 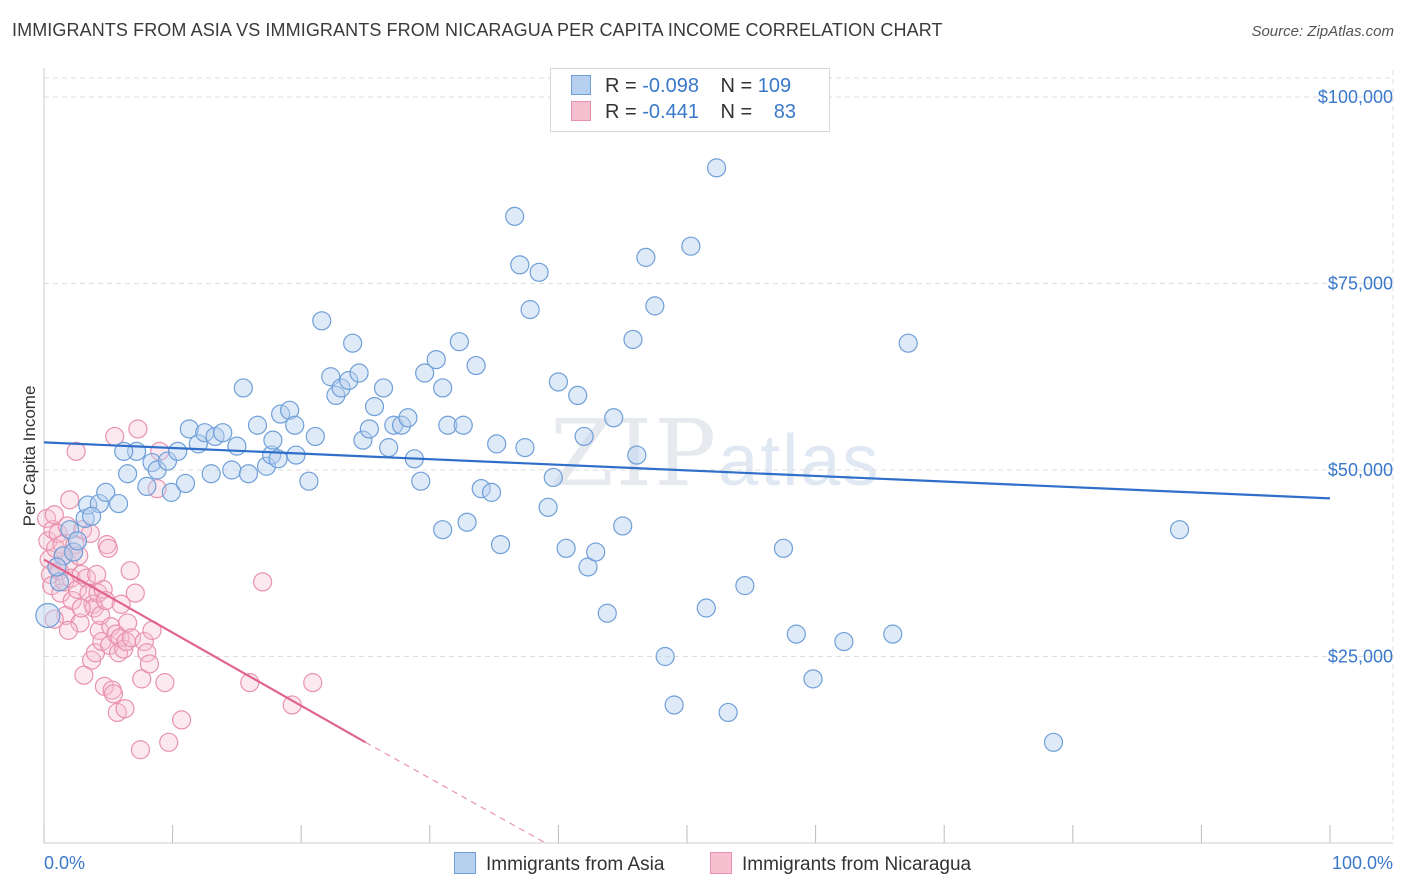 I want to click on asia-trend-line, so click(x=687, y=470).